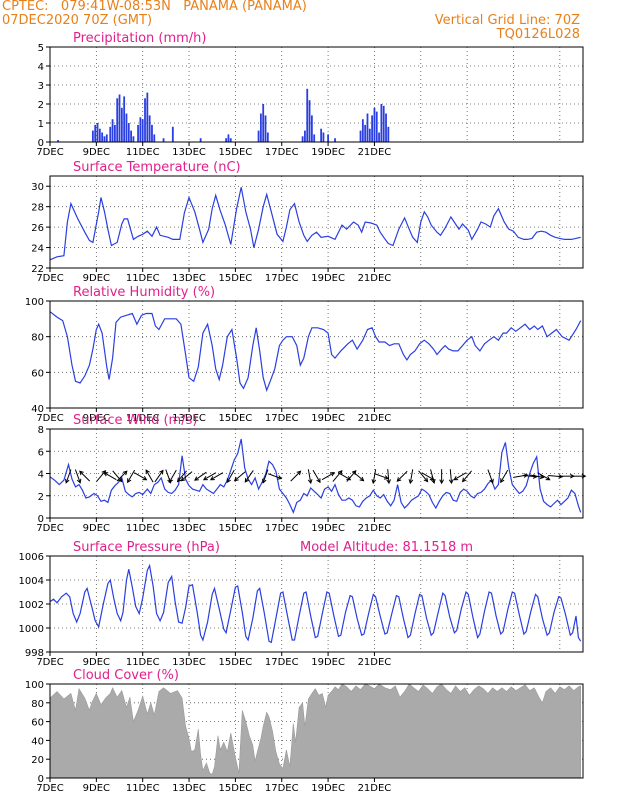 Image resolution: width=618 pixels, height=800 pixels. Describe the element at coordinates (41, 124) in the screenshot. I see `y-tick-label: 1` at that location.